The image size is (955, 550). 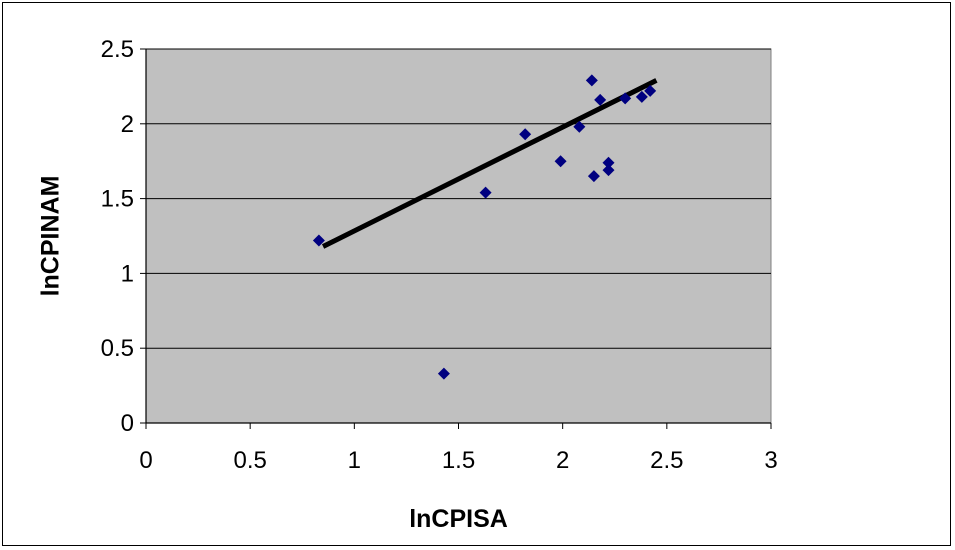 I want to click on y-tick-label: 0, so click(x=127, y=423).